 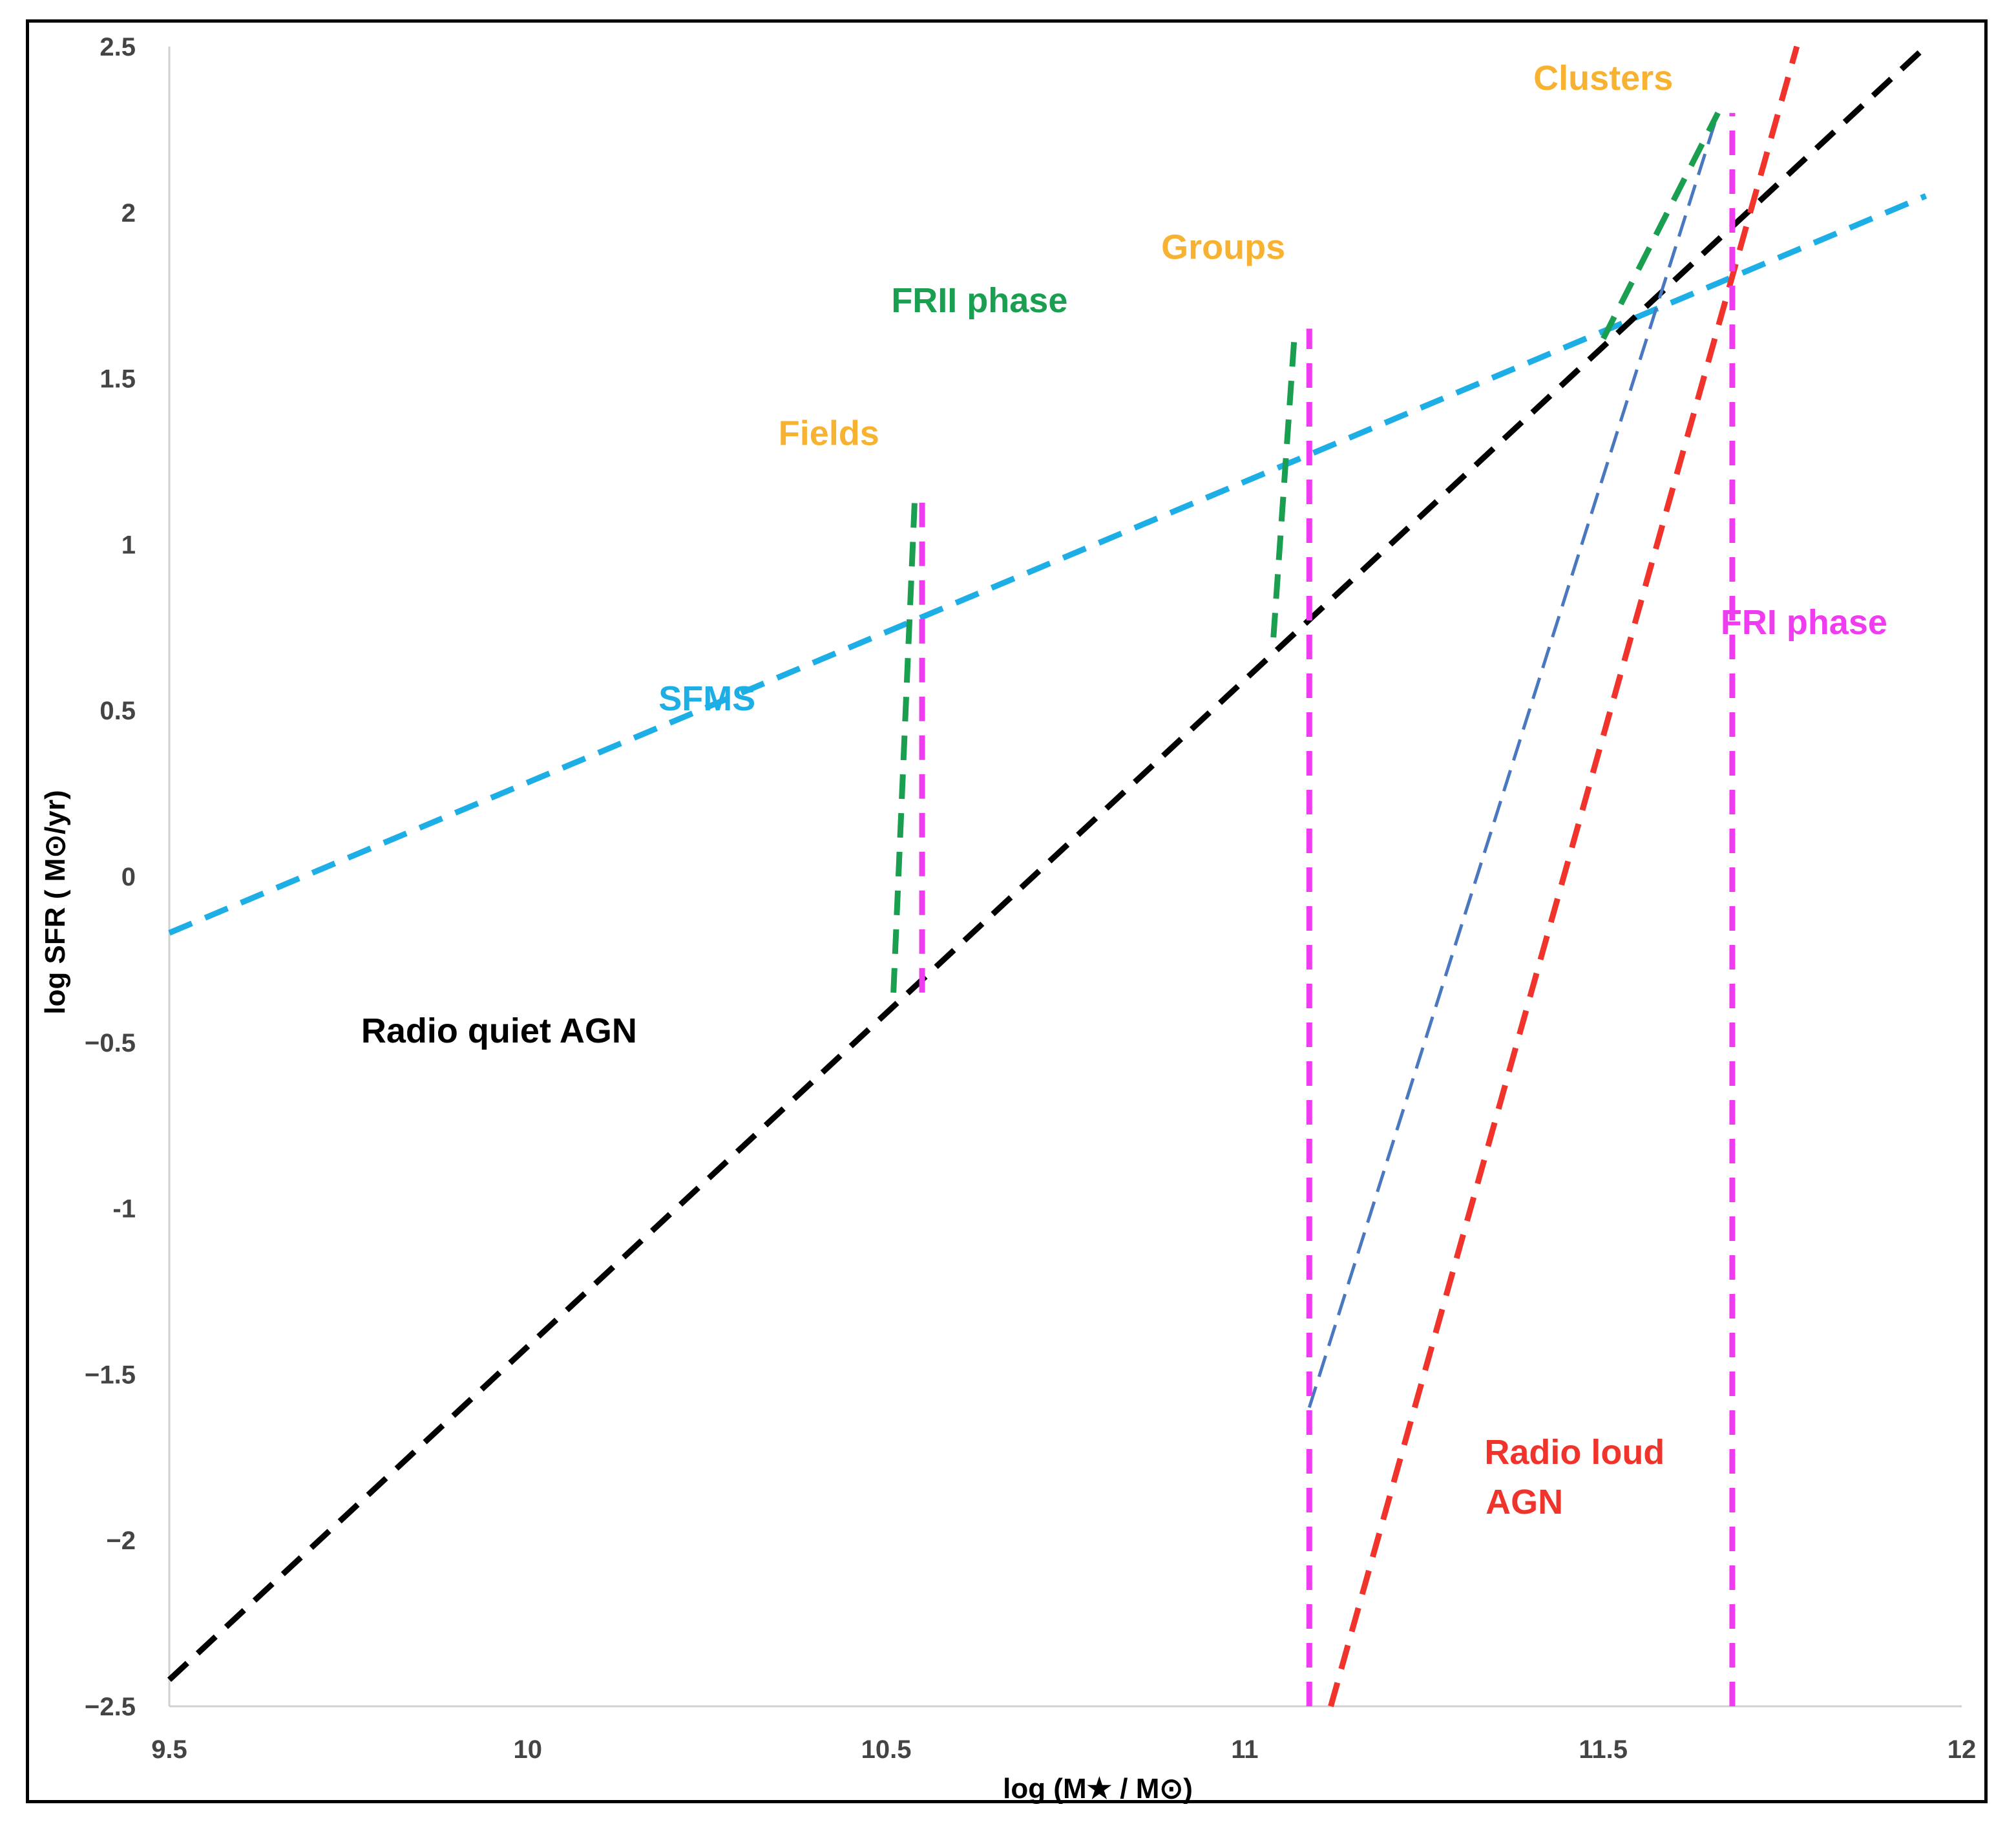 I want to click on x-tick-label: 11, so click(x=1244, y=1749).